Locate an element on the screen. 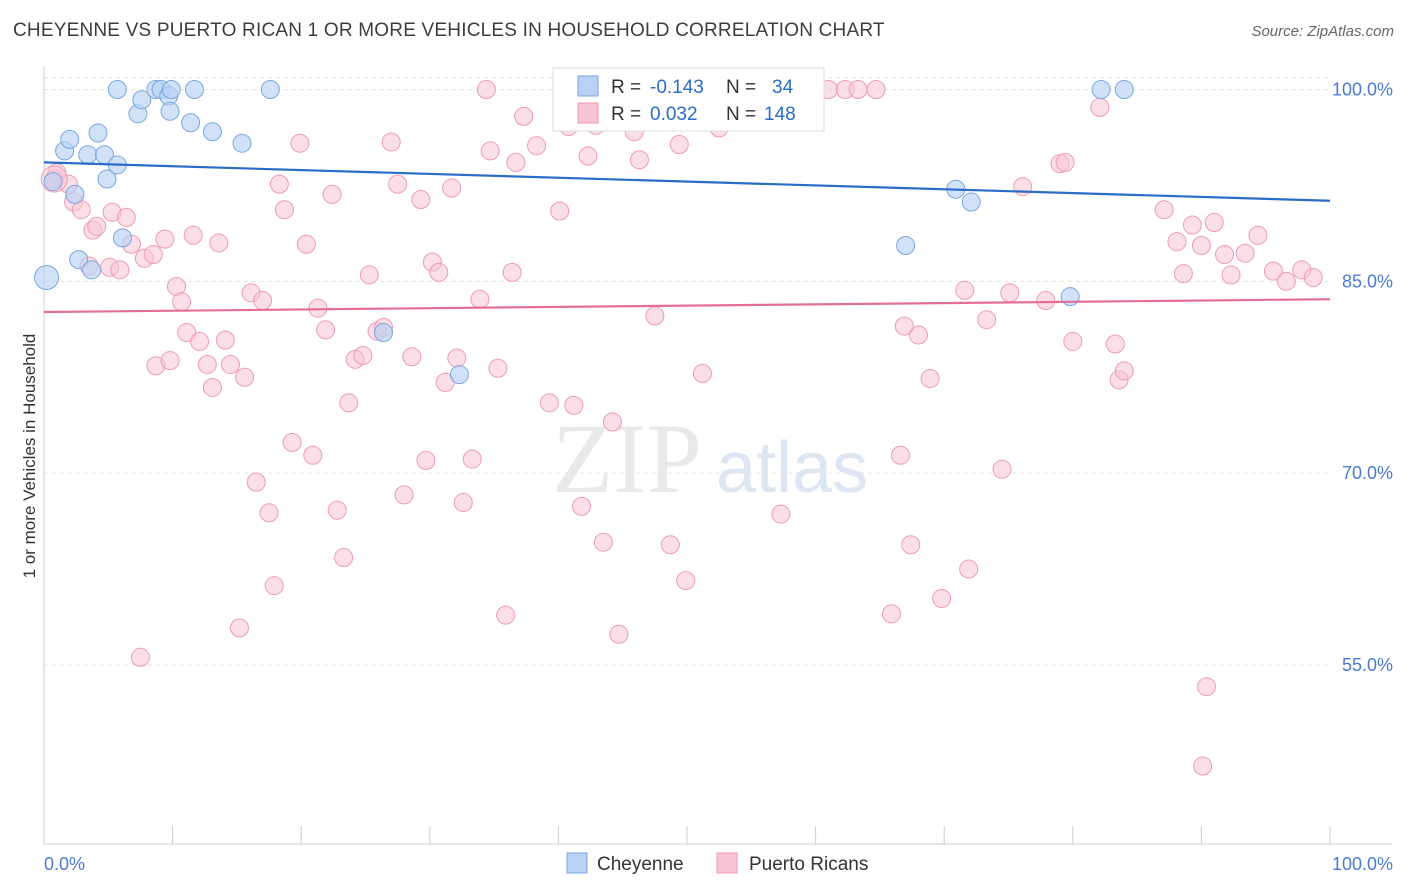  cheyenne-trend-line is located at coordinates (687, 181).